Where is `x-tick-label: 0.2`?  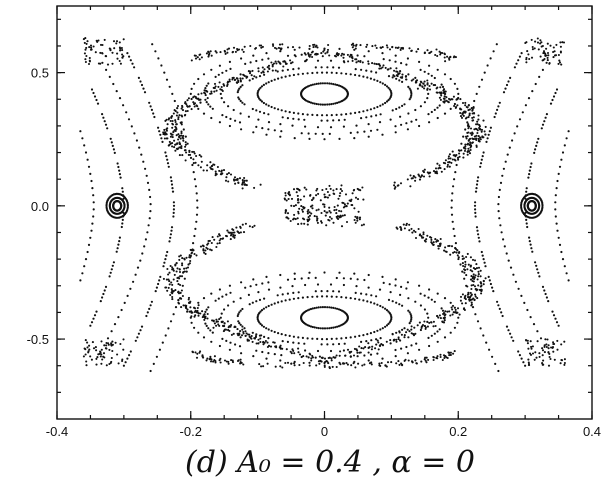 x-tick-label: 0.2 is located at coordinates (458, 431).